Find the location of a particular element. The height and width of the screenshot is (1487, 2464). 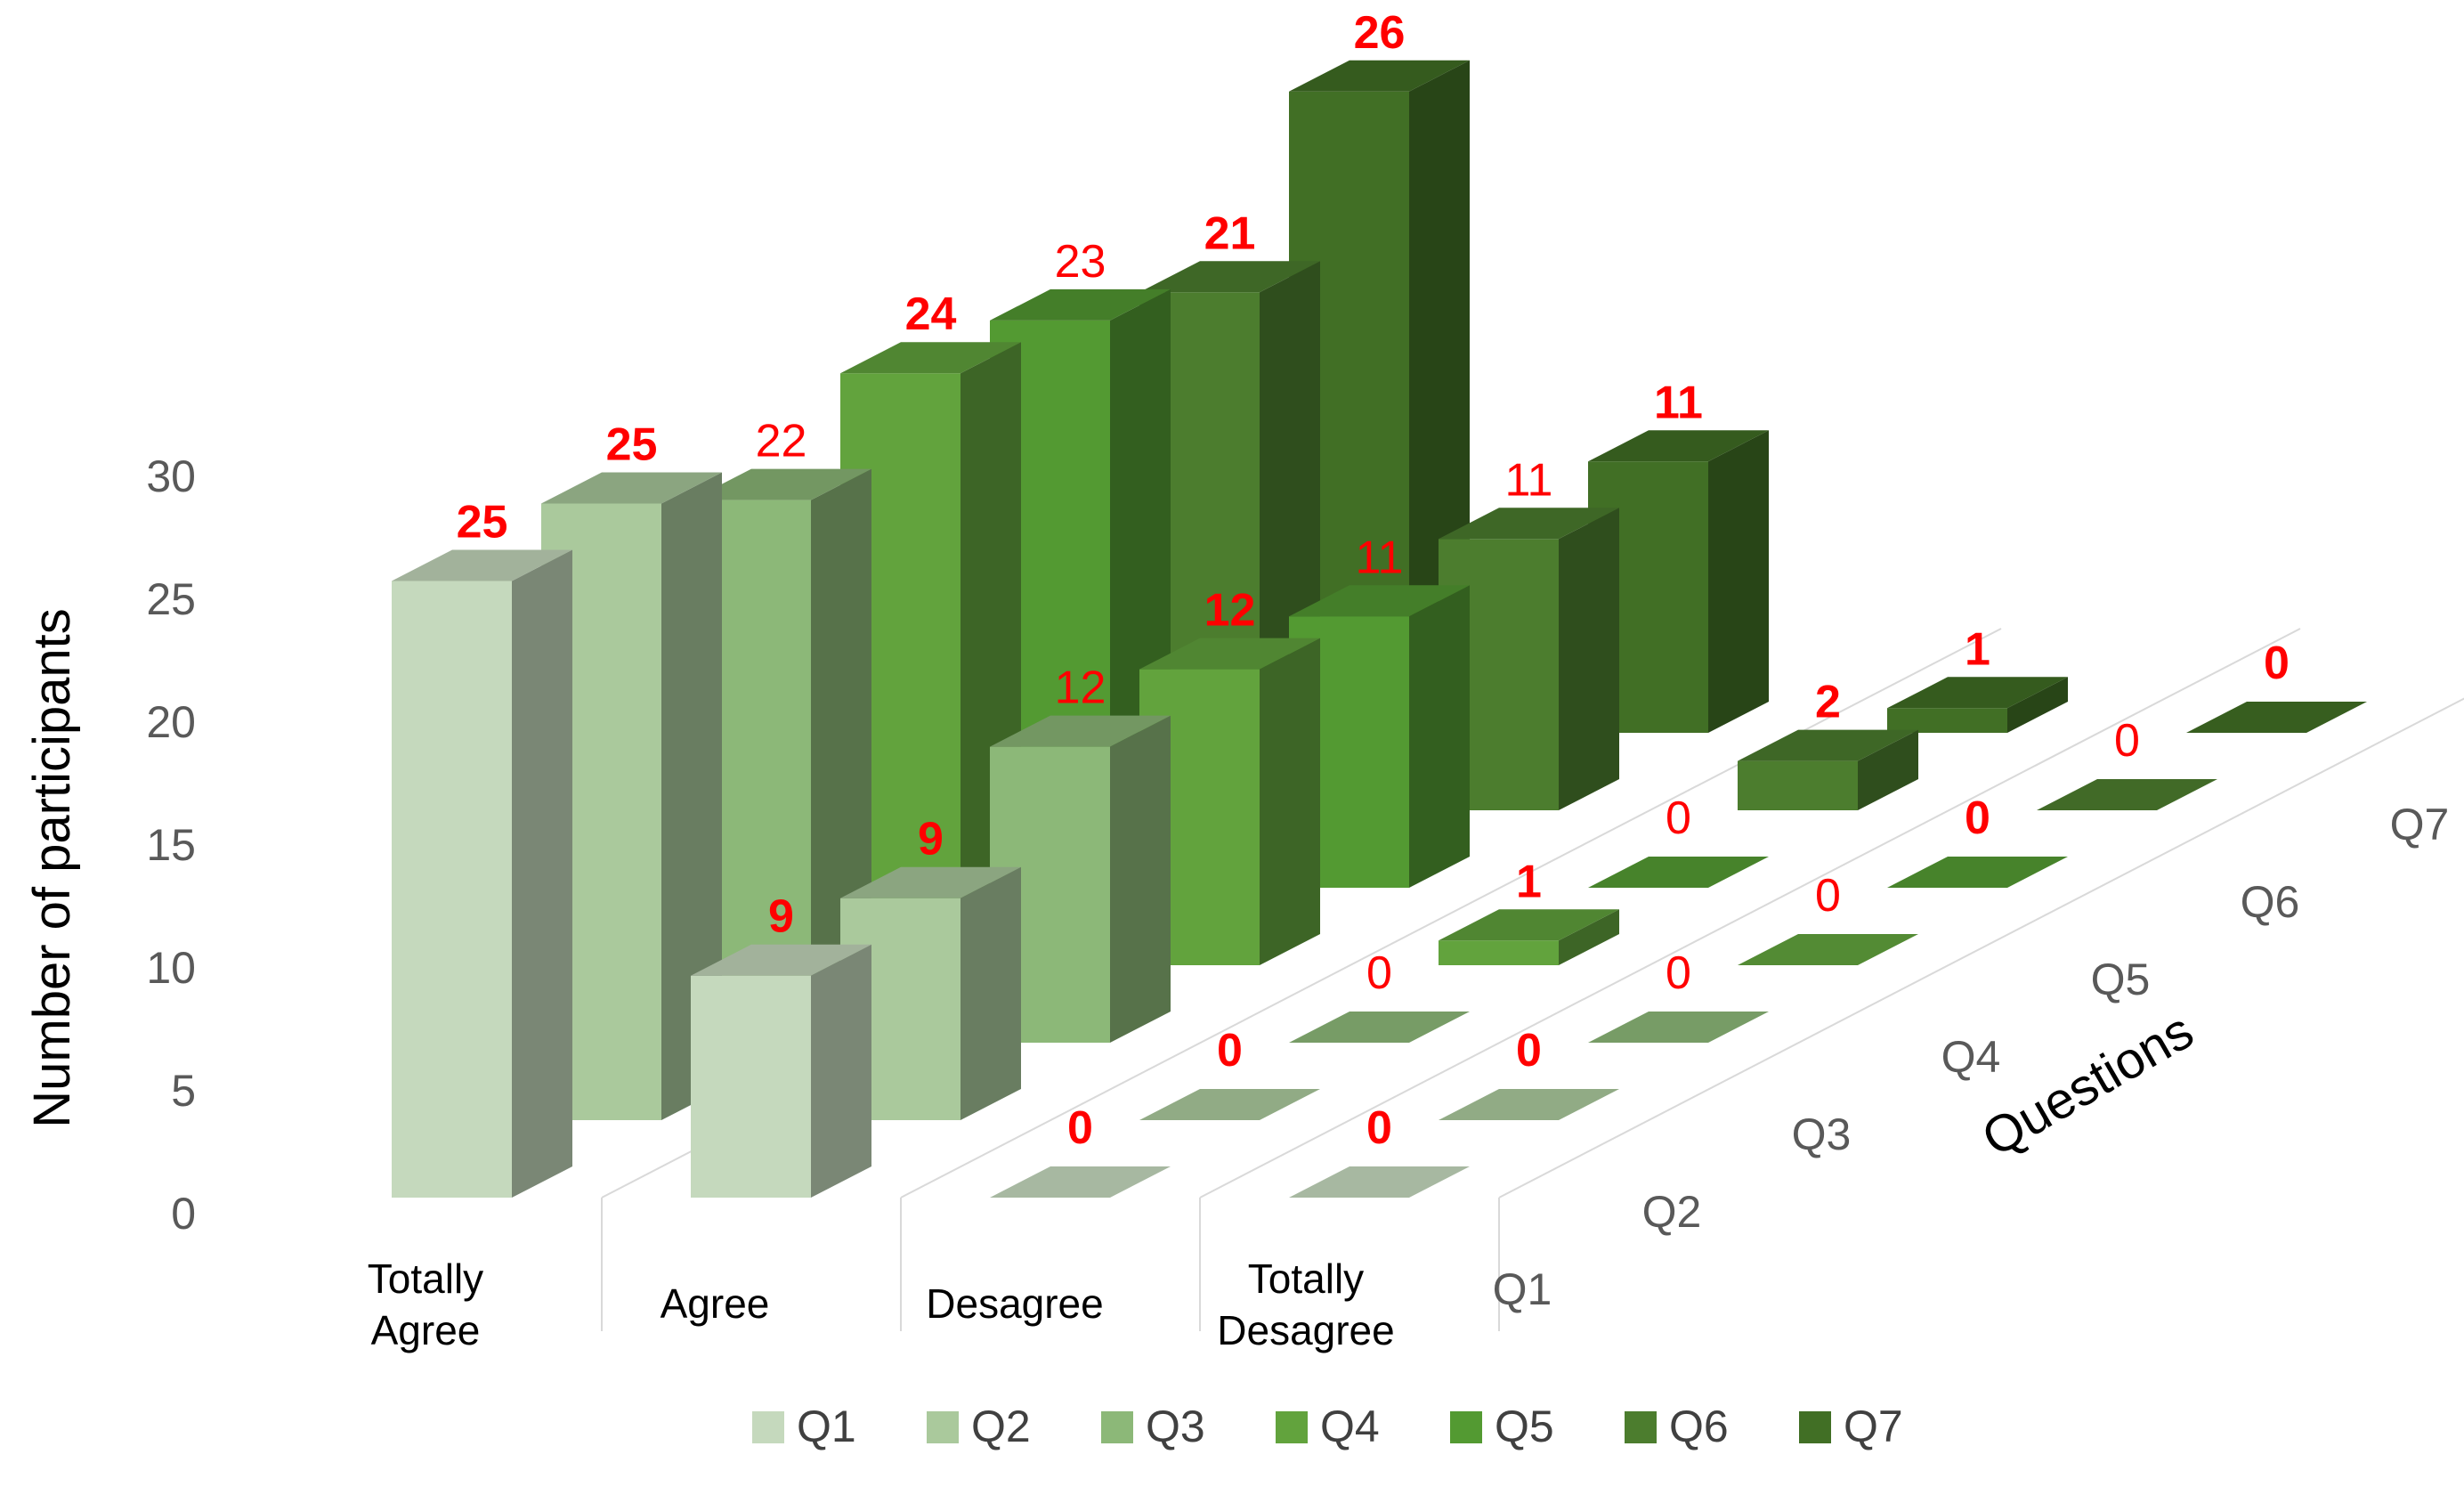

data-label-Q2-1: 9 is located at coordinates (931, 839).